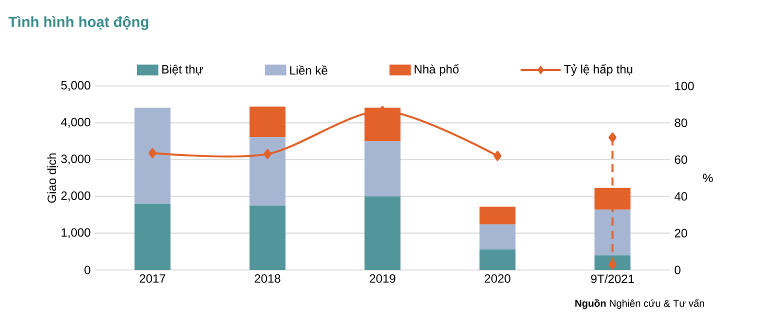 Image resolution: width=775 pixels, height=320 pixels. I want to click on legend-label: Nhà phố, so click(436, 70).